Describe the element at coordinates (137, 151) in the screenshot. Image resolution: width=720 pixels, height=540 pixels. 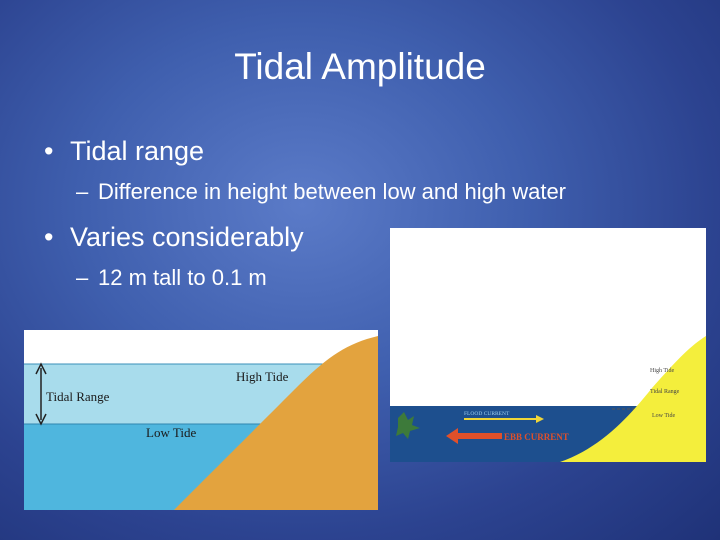
I see `bullet-text: Tidal range` at that location.